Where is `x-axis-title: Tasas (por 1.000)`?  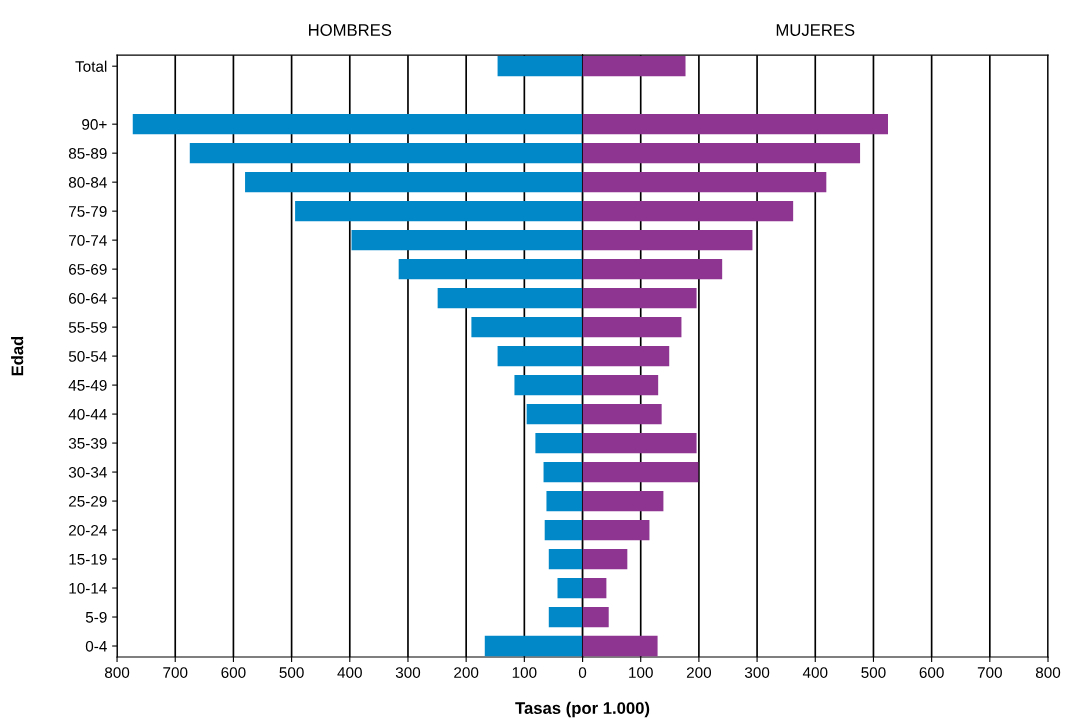 x-axis-title: Tasas (por 1.000) is located at coordinates (582, 709).